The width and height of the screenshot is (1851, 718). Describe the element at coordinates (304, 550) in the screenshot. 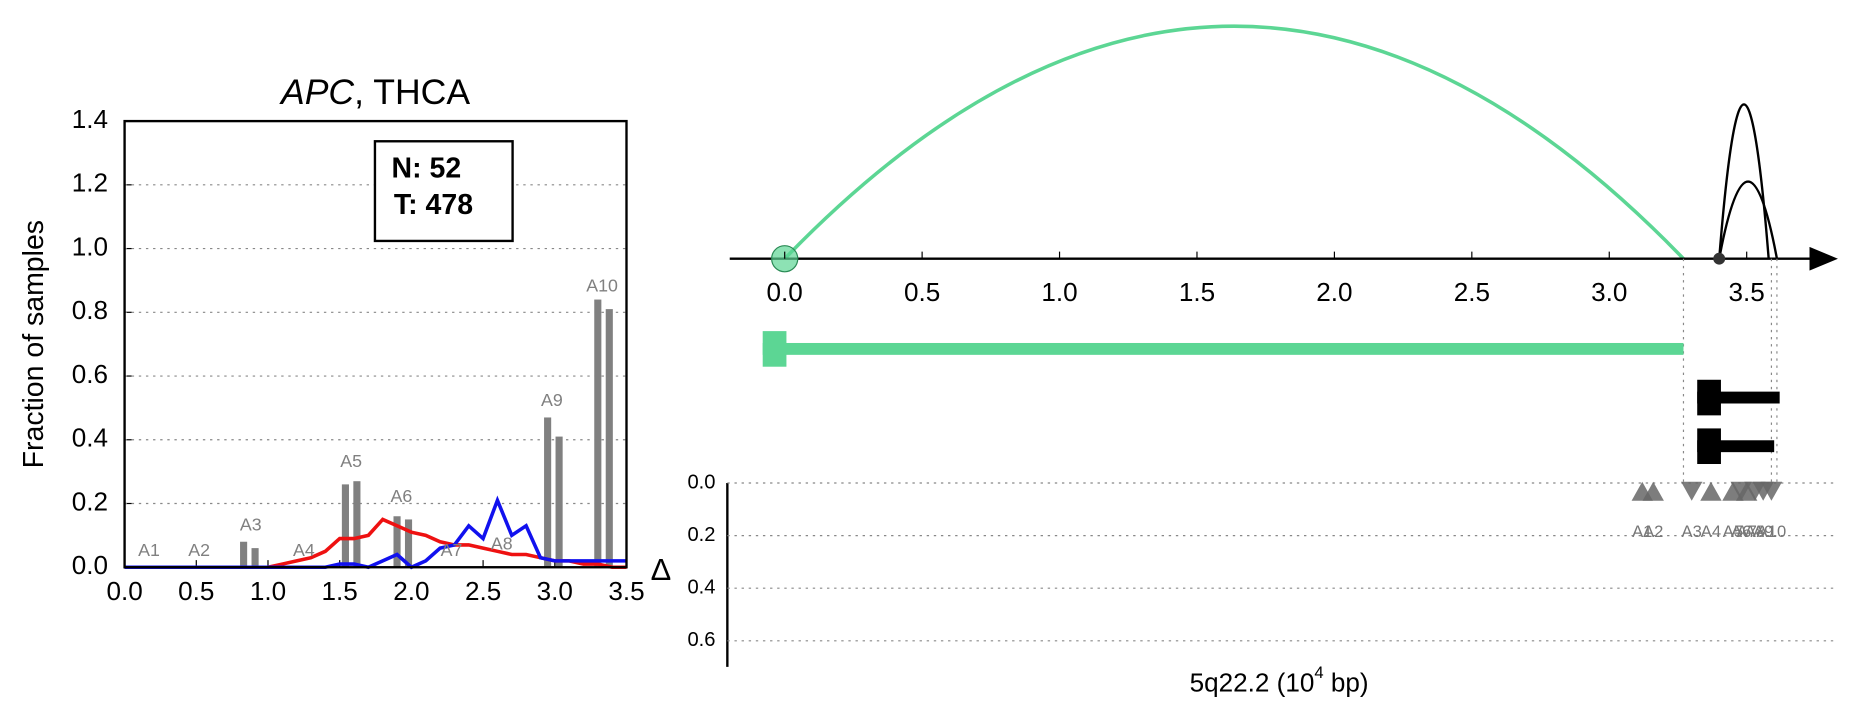

I see `annotation: A4` at that location.